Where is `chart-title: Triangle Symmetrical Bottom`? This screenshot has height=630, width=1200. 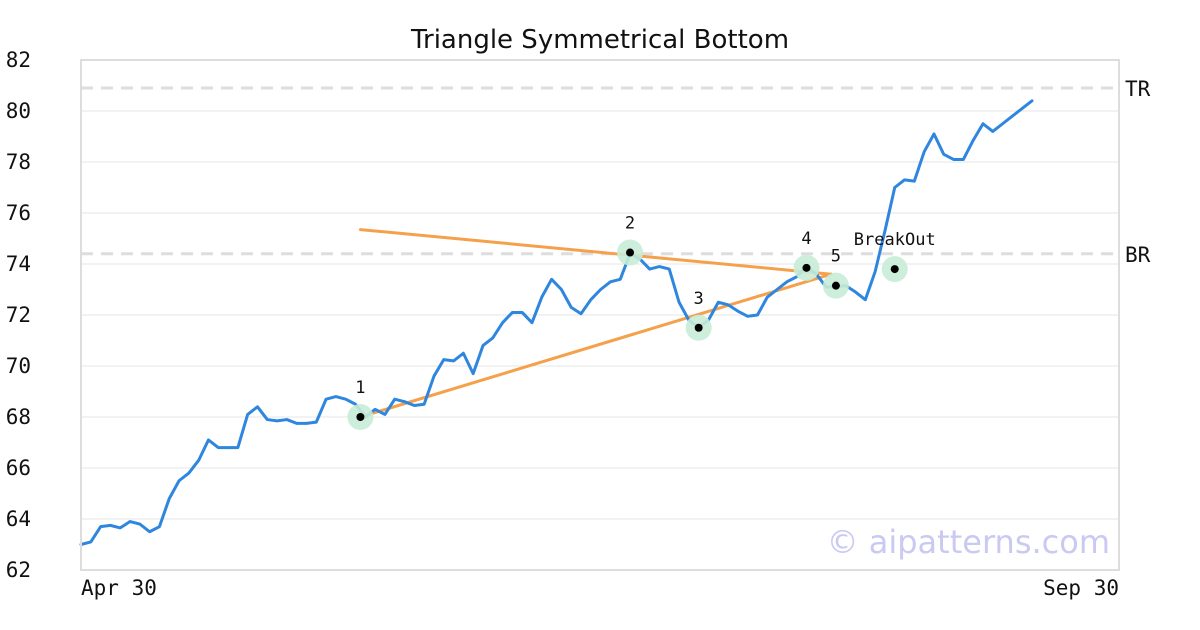
chart-title: Triangle Symmetrical Bottom is located at coordinates (599, 40).